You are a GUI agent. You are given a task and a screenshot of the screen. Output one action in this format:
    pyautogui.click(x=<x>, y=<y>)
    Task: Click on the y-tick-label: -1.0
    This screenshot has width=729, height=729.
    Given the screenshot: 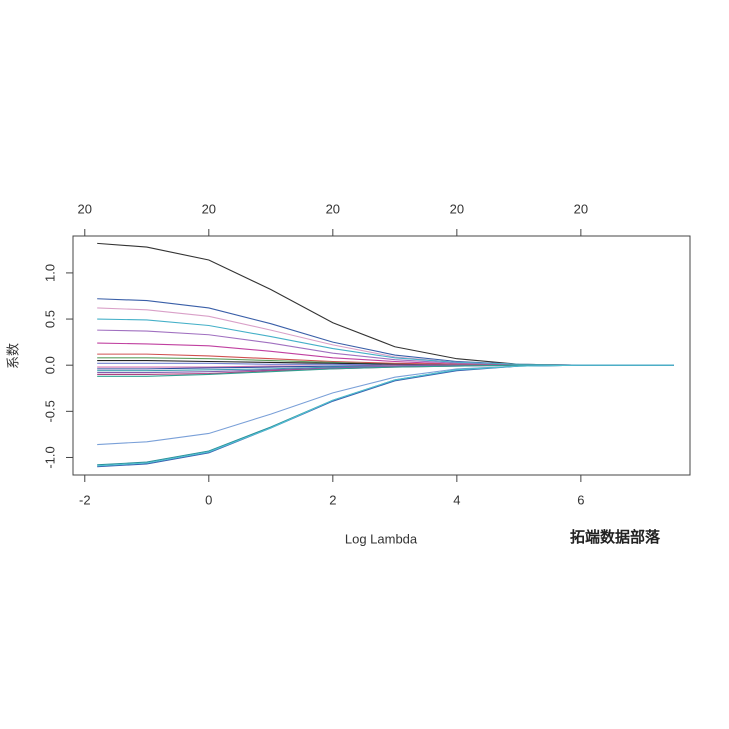 What is the action you would take?
    pyautogui.click(x=49, y=457)
    